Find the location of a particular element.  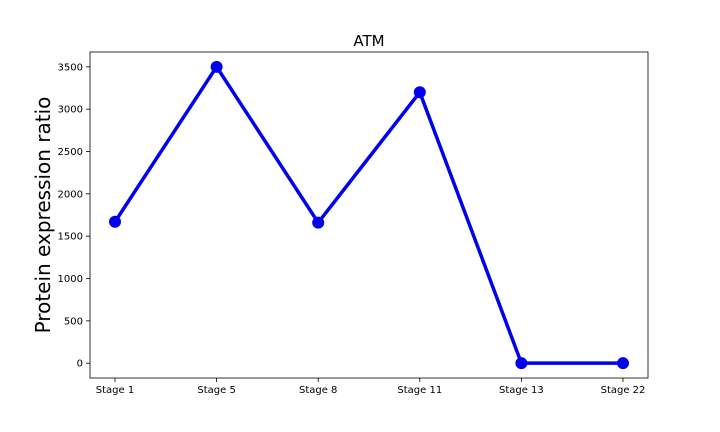

y-axis-ticks: 0 500 1000 1500 2000 2500 3000 3500 is located at coordinates (74, 216).